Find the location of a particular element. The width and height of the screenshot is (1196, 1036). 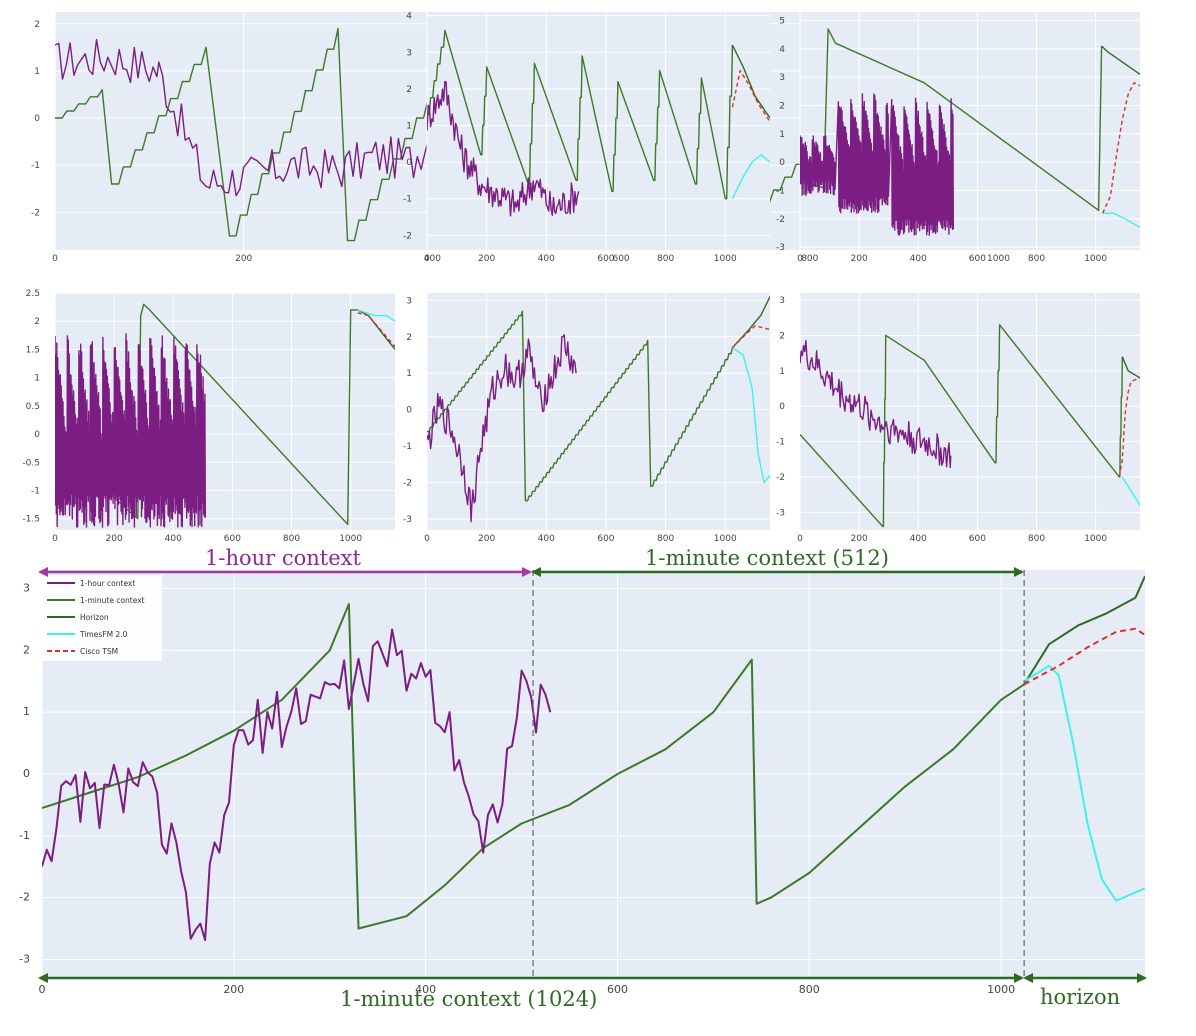

annotation-horizon: horizon is located at coordinates (1080, 997).